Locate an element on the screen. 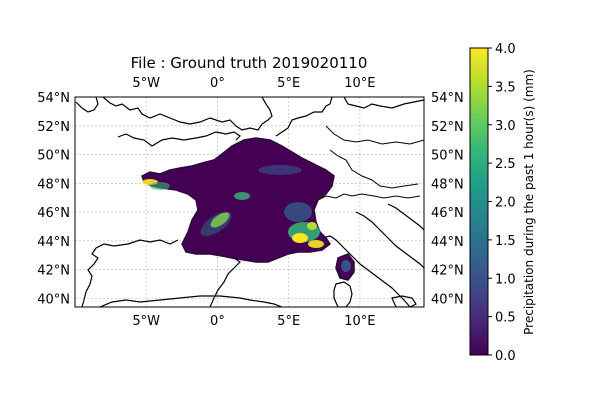 The height and width of the screenshot is (400, 600). lat-tick-labels-right: 54°N 52°N 50°N 48°N 46°N 44°N 42°N 40°N is located at coordinates (447, 199).